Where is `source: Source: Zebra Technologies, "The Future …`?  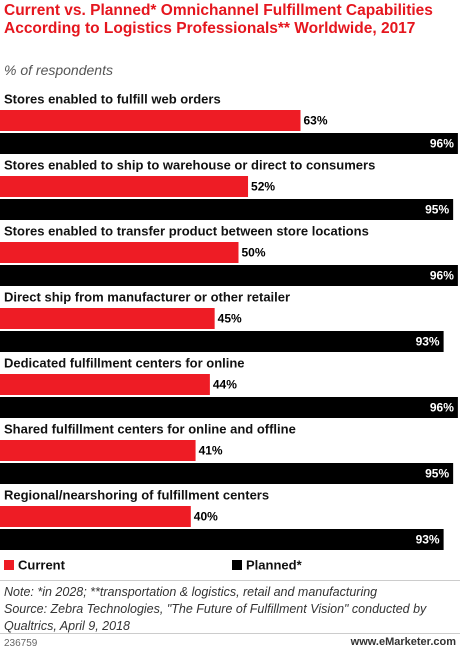
source: Source: Zebra Technologies, "The Future … is located at coordinates (215, 617).